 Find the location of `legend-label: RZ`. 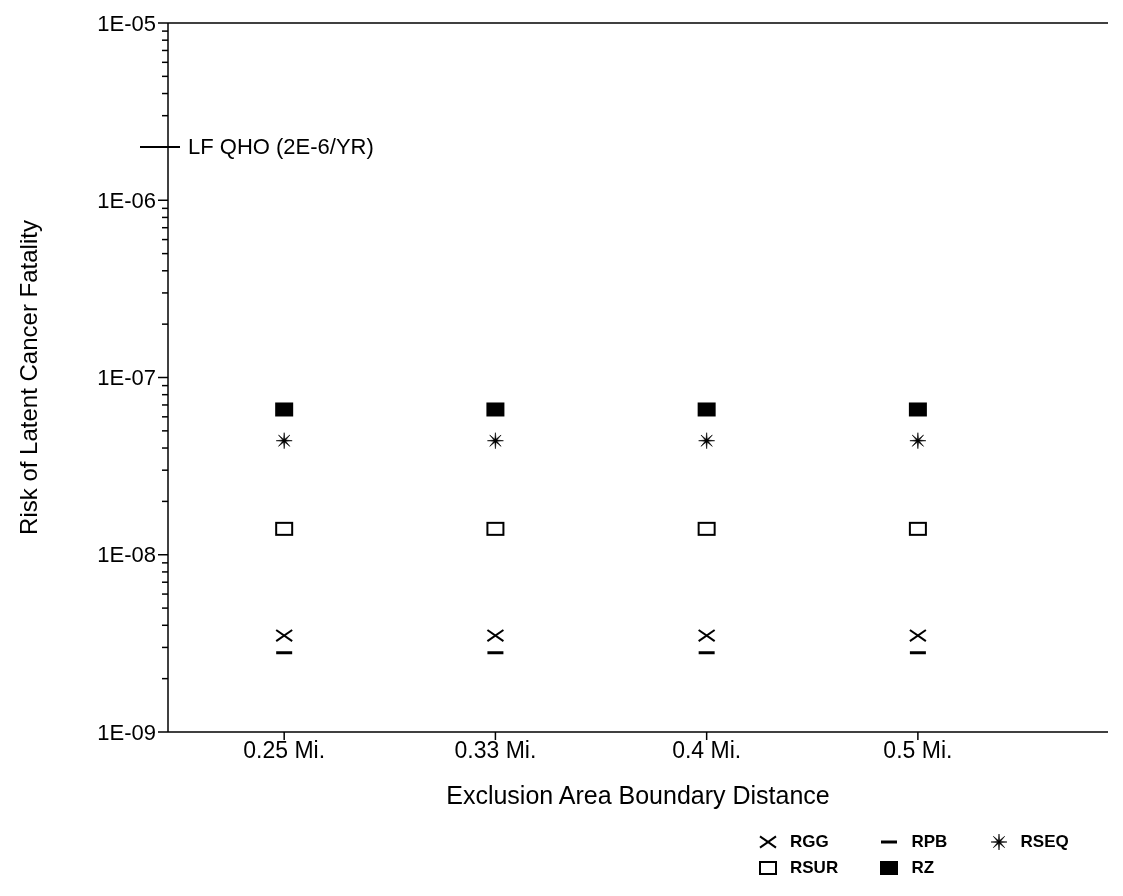

legend-label: RZ is located at coordinates (923, 868).